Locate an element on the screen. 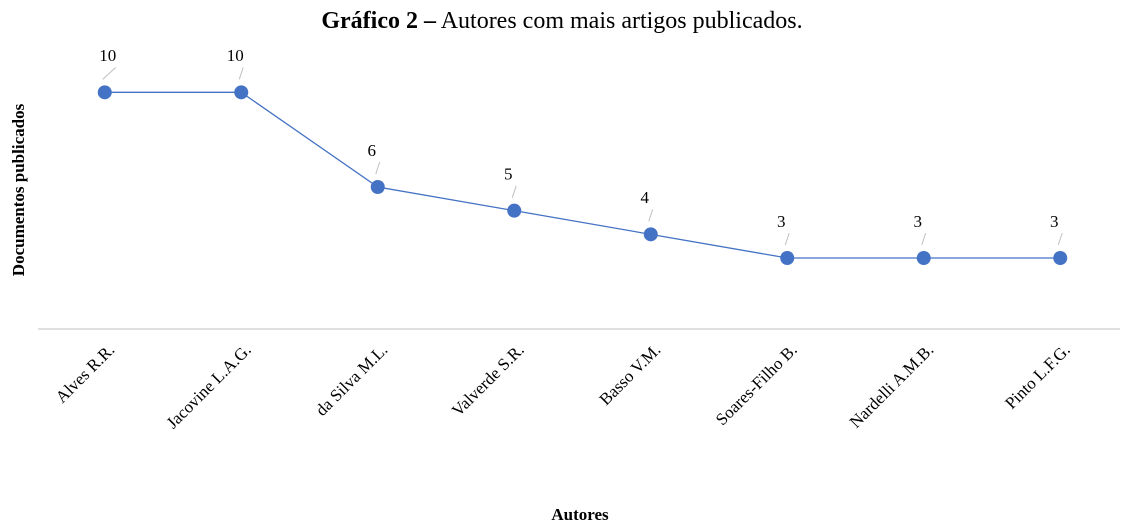  y-axis-title: Documentos publicados is located at coordinates (18, 189).